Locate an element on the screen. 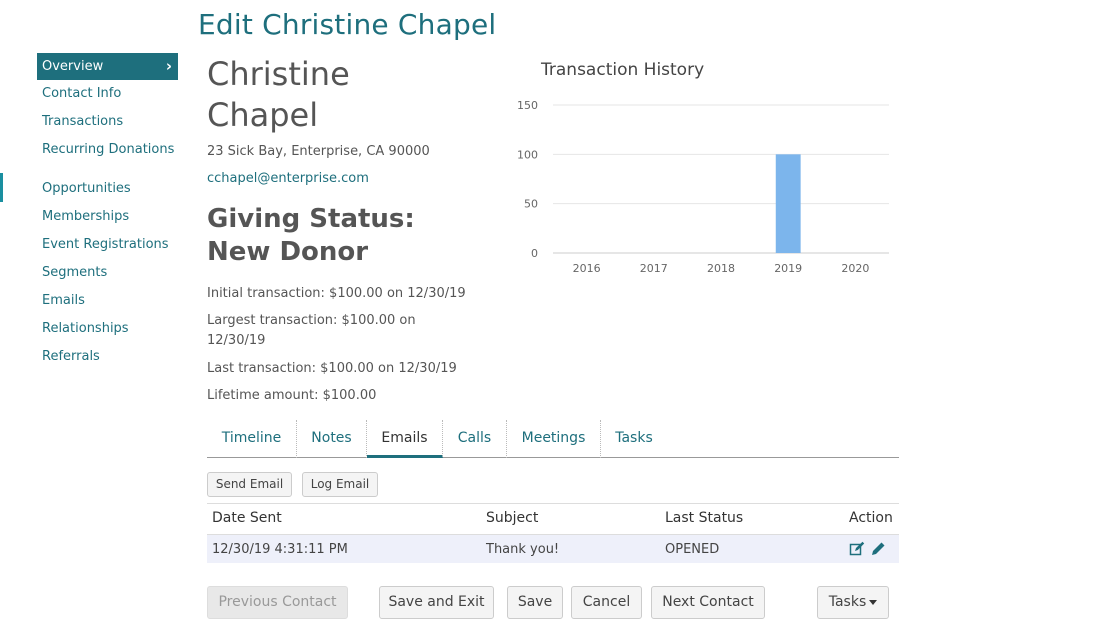 This screenshot has height=625, width=1098. bar is located at coordinates (788, 203).